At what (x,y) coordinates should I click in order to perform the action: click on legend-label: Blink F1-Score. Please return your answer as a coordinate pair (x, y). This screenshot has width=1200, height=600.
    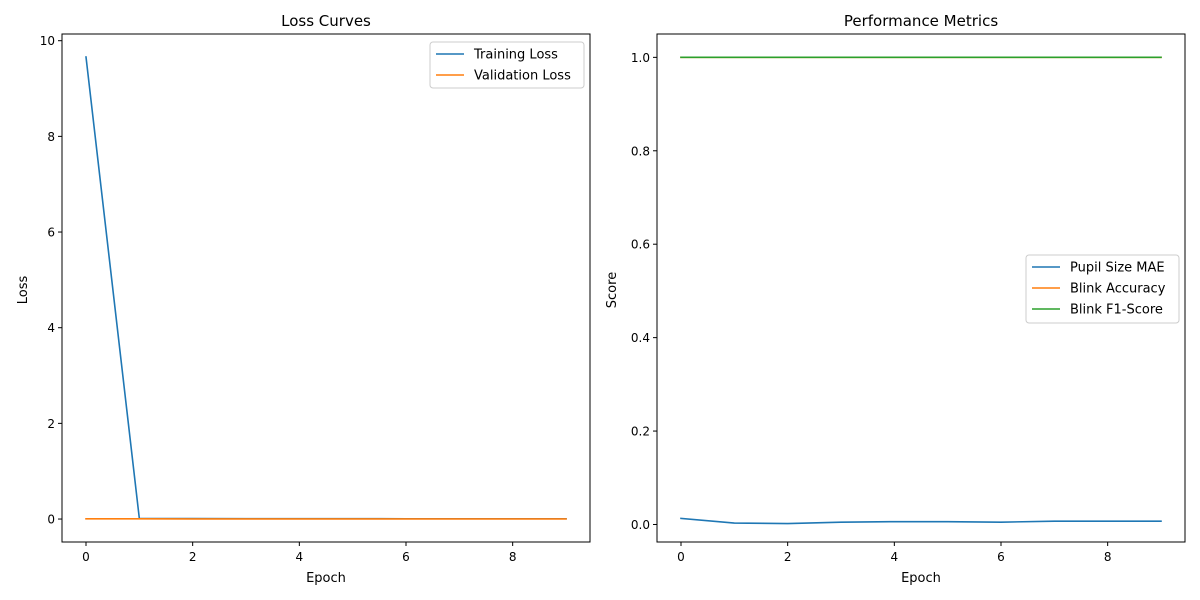
    Looking at the image, I should click on (1116, 310).